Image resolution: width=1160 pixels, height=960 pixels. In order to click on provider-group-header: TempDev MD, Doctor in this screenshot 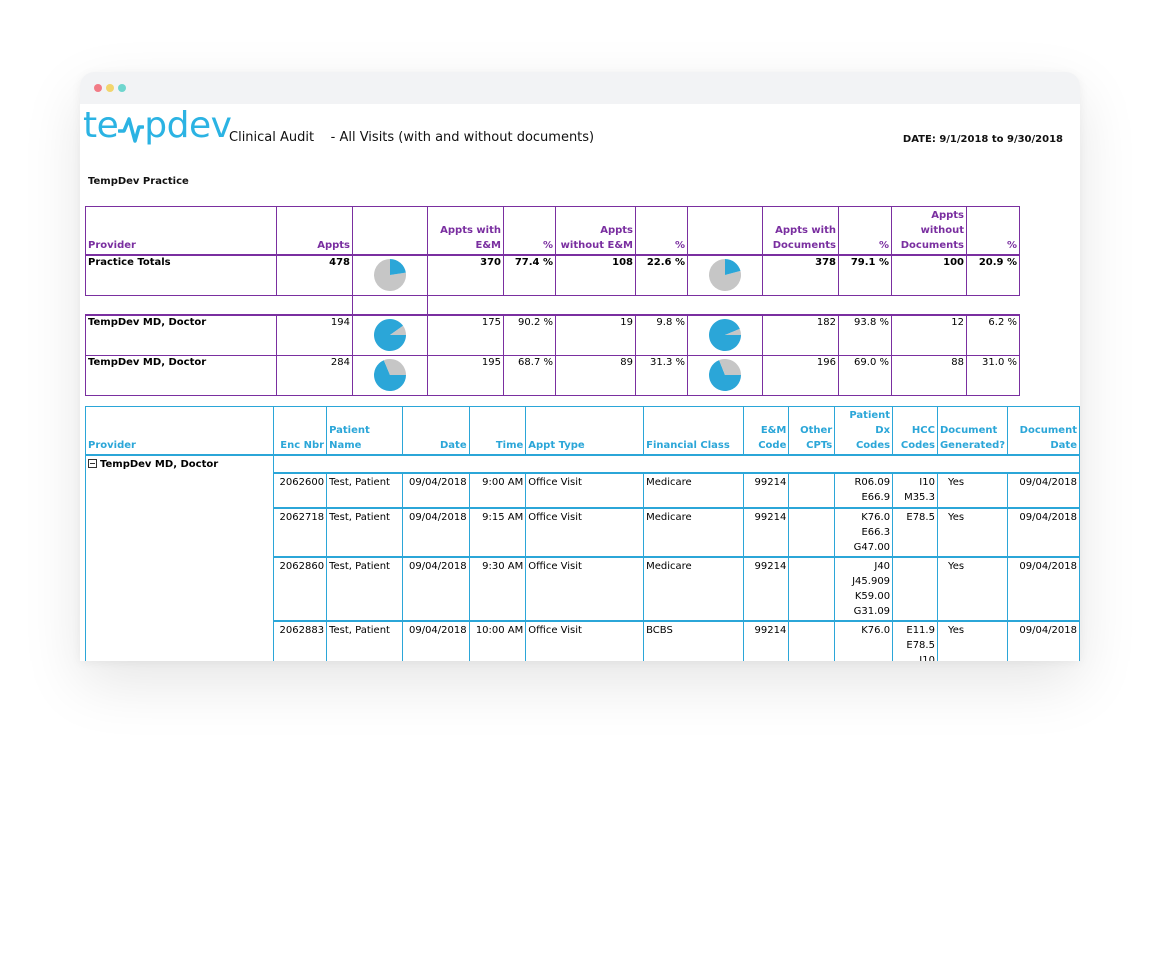, I will do `click(179, 464)`.